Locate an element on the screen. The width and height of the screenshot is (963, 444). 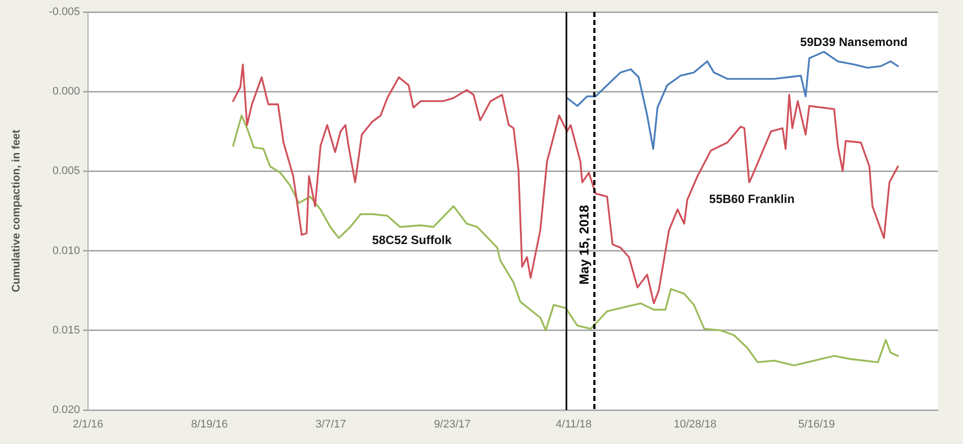
x-tick-label: 8/19/16 is located at coordinates (209, 424).